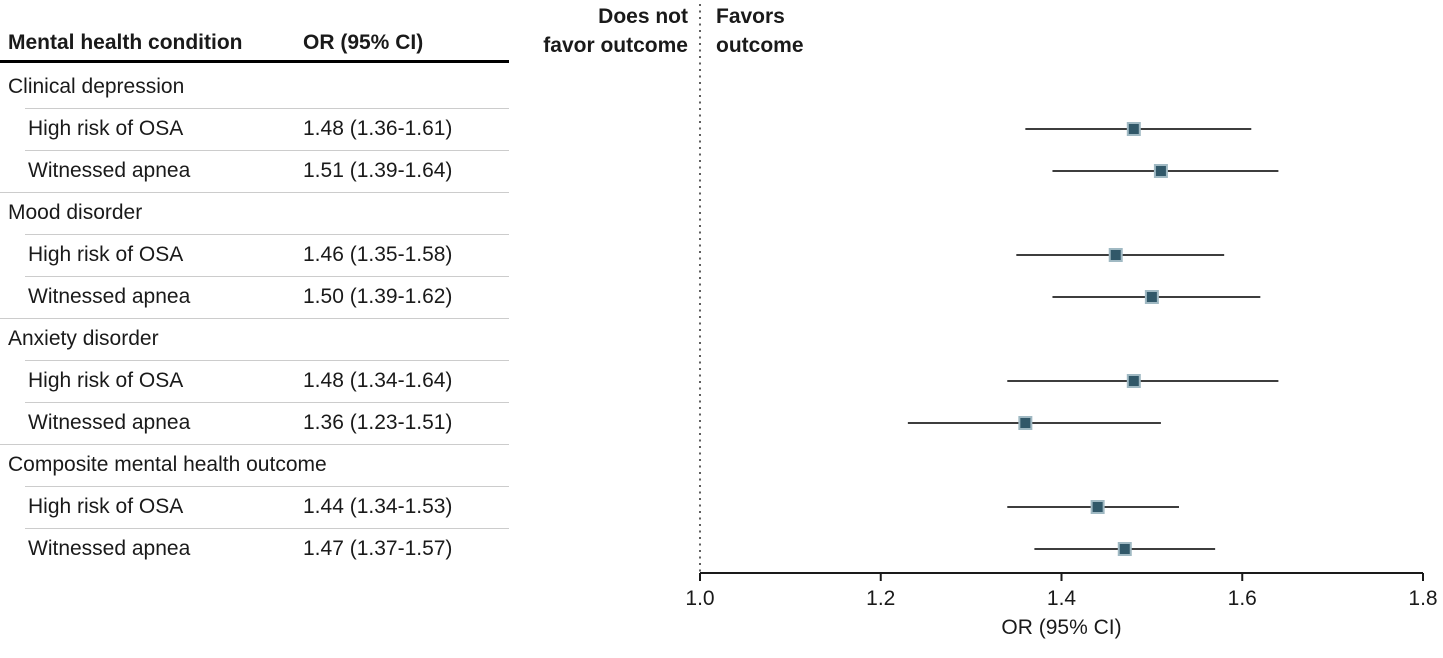 The height and width of the screenshot is (658, 1443). I want to click on row-label: Composite mental health outcome, so click(167, 464).